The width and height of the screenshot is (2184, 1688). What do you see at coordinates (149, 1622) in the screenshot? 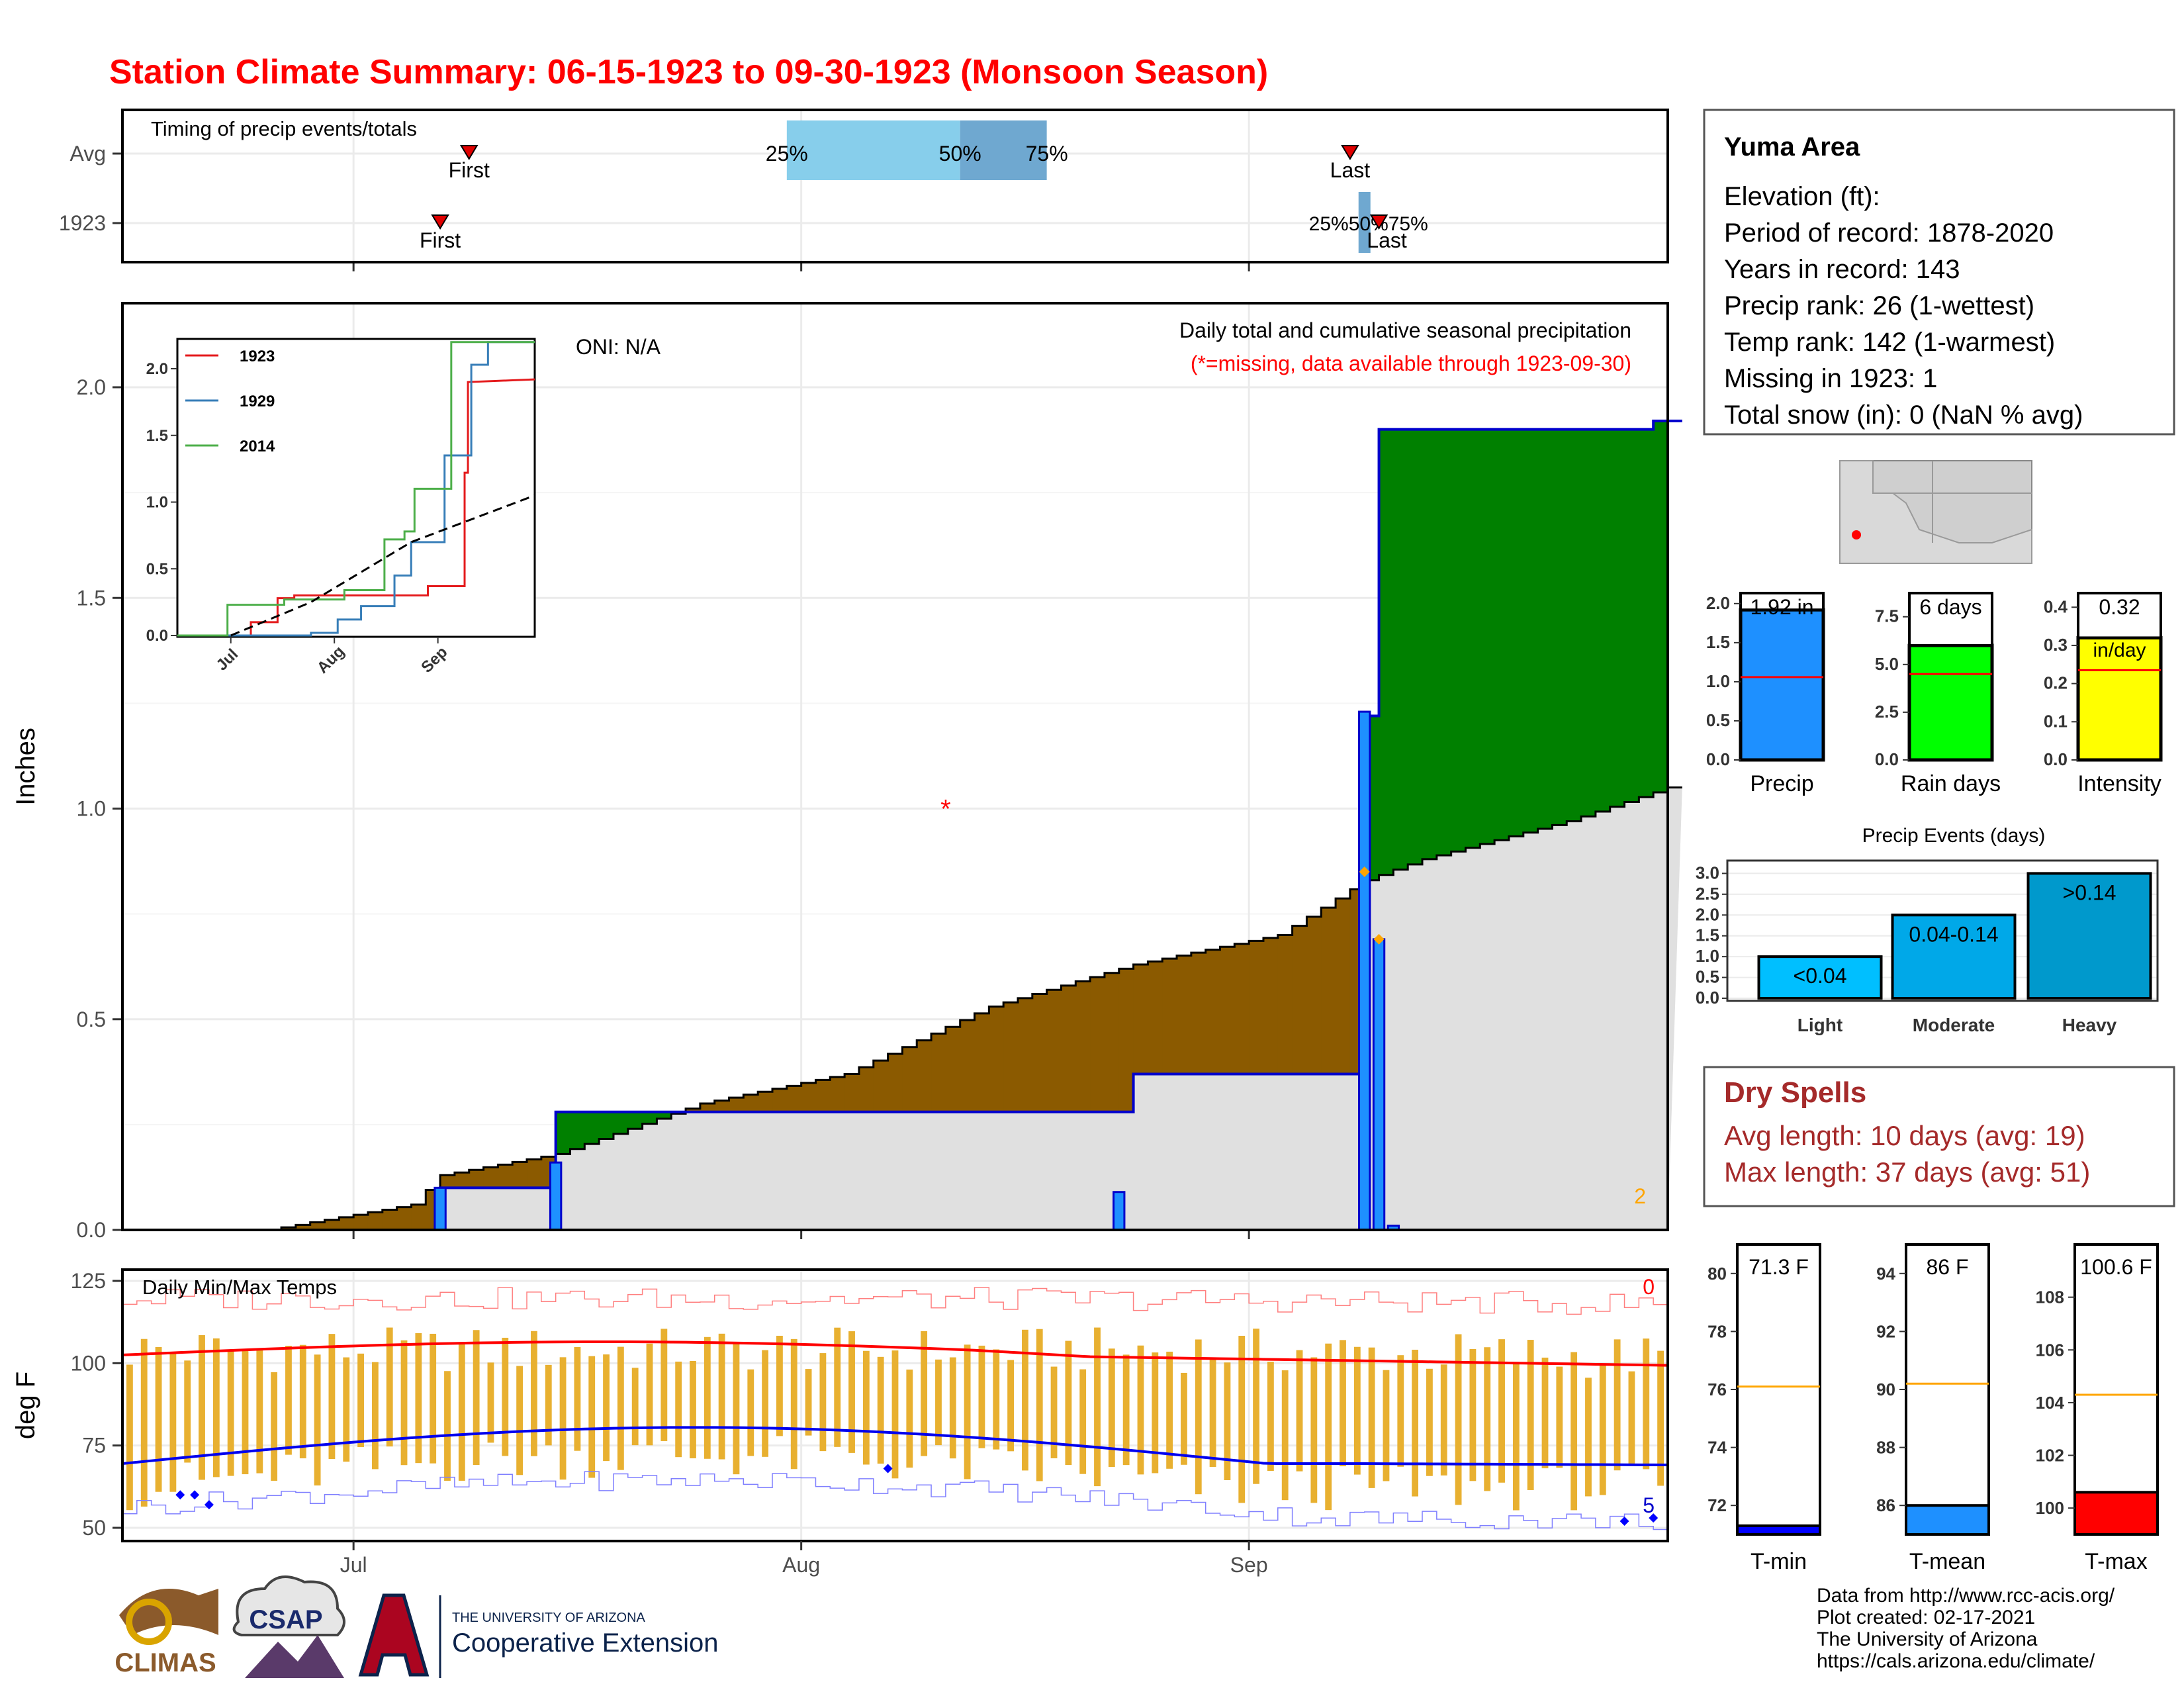
I see `climas-logo-sun` at bounding box center [149, 1622].